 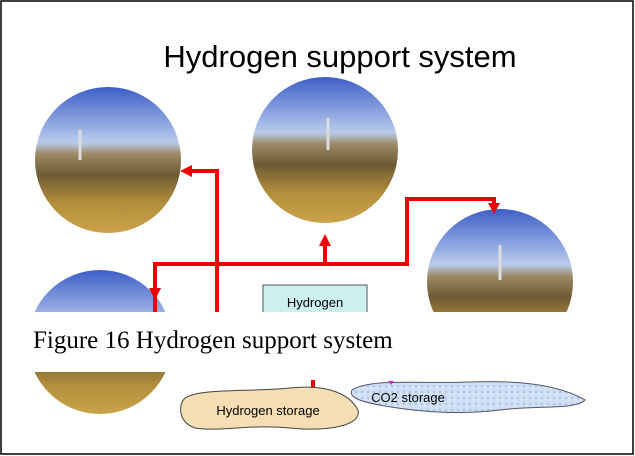 What do you see at coordinates (408, 397) in the screenshot?
I see `storage-label: CO2 storage` at bounding box center [408, 397].